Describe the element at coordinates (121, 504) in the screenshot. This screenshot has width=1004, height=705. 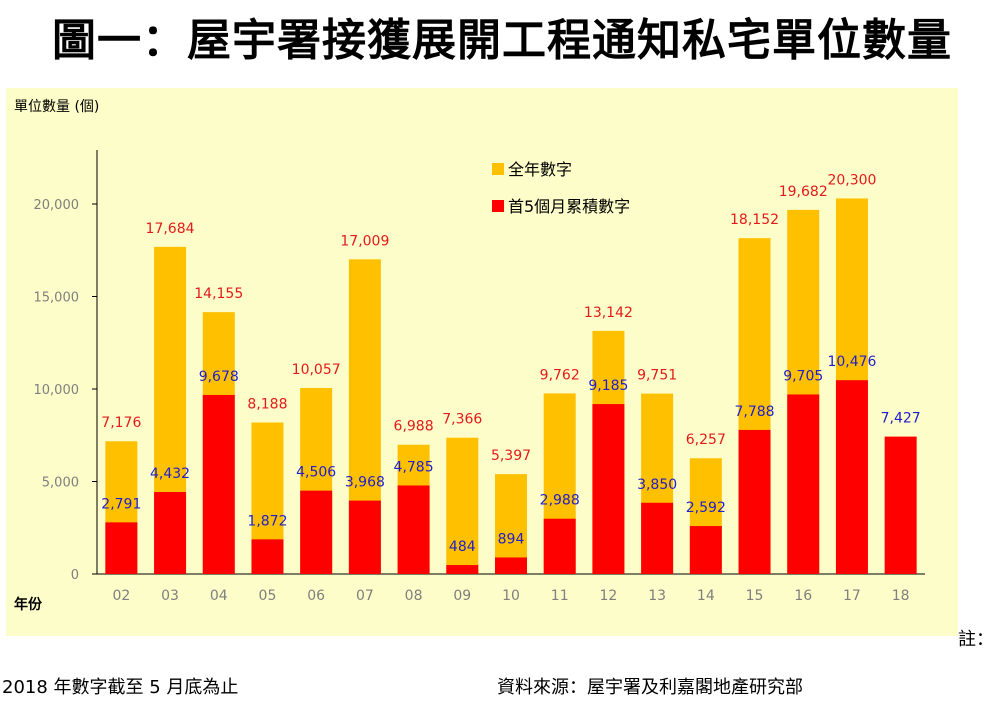
I see `data-label-first-5-months: 2,791` at that location.